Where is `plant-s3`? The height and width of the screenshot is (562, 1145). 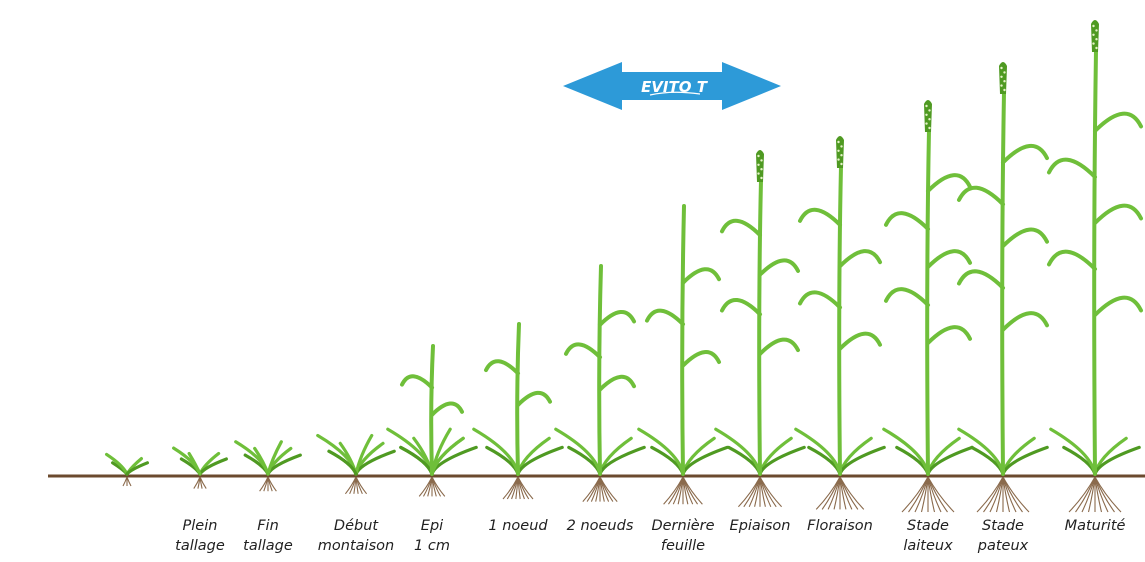 plant-s3 is located at coordinates (268, 466).